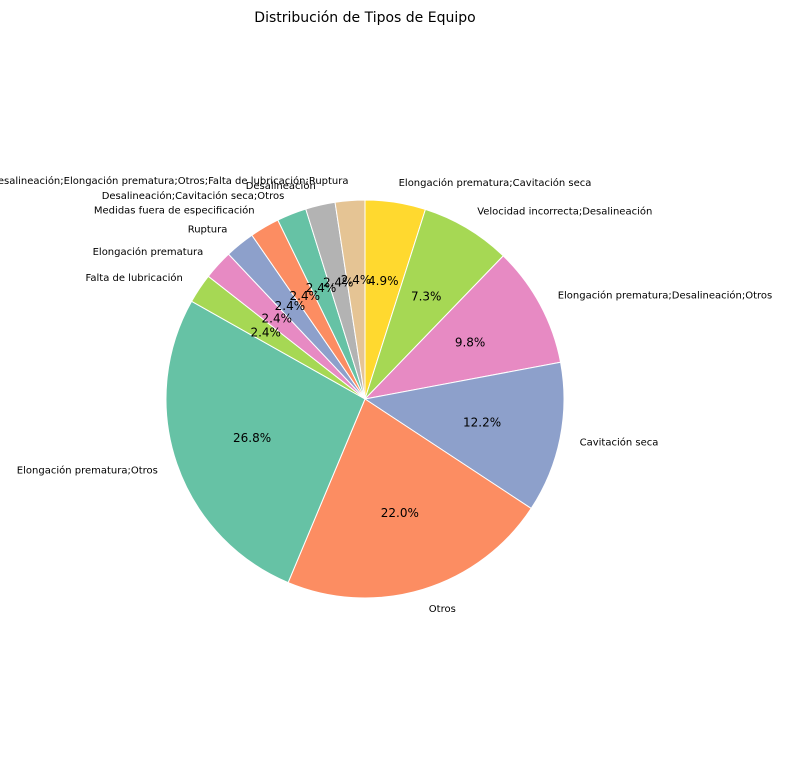 The height and width of the screenshot is (778, 801). What do you see at coordinates (364, 18) in the screenshot?
I see `chart-title: Distribución de Tipos de Equipo` at bounding box center [364, 18].